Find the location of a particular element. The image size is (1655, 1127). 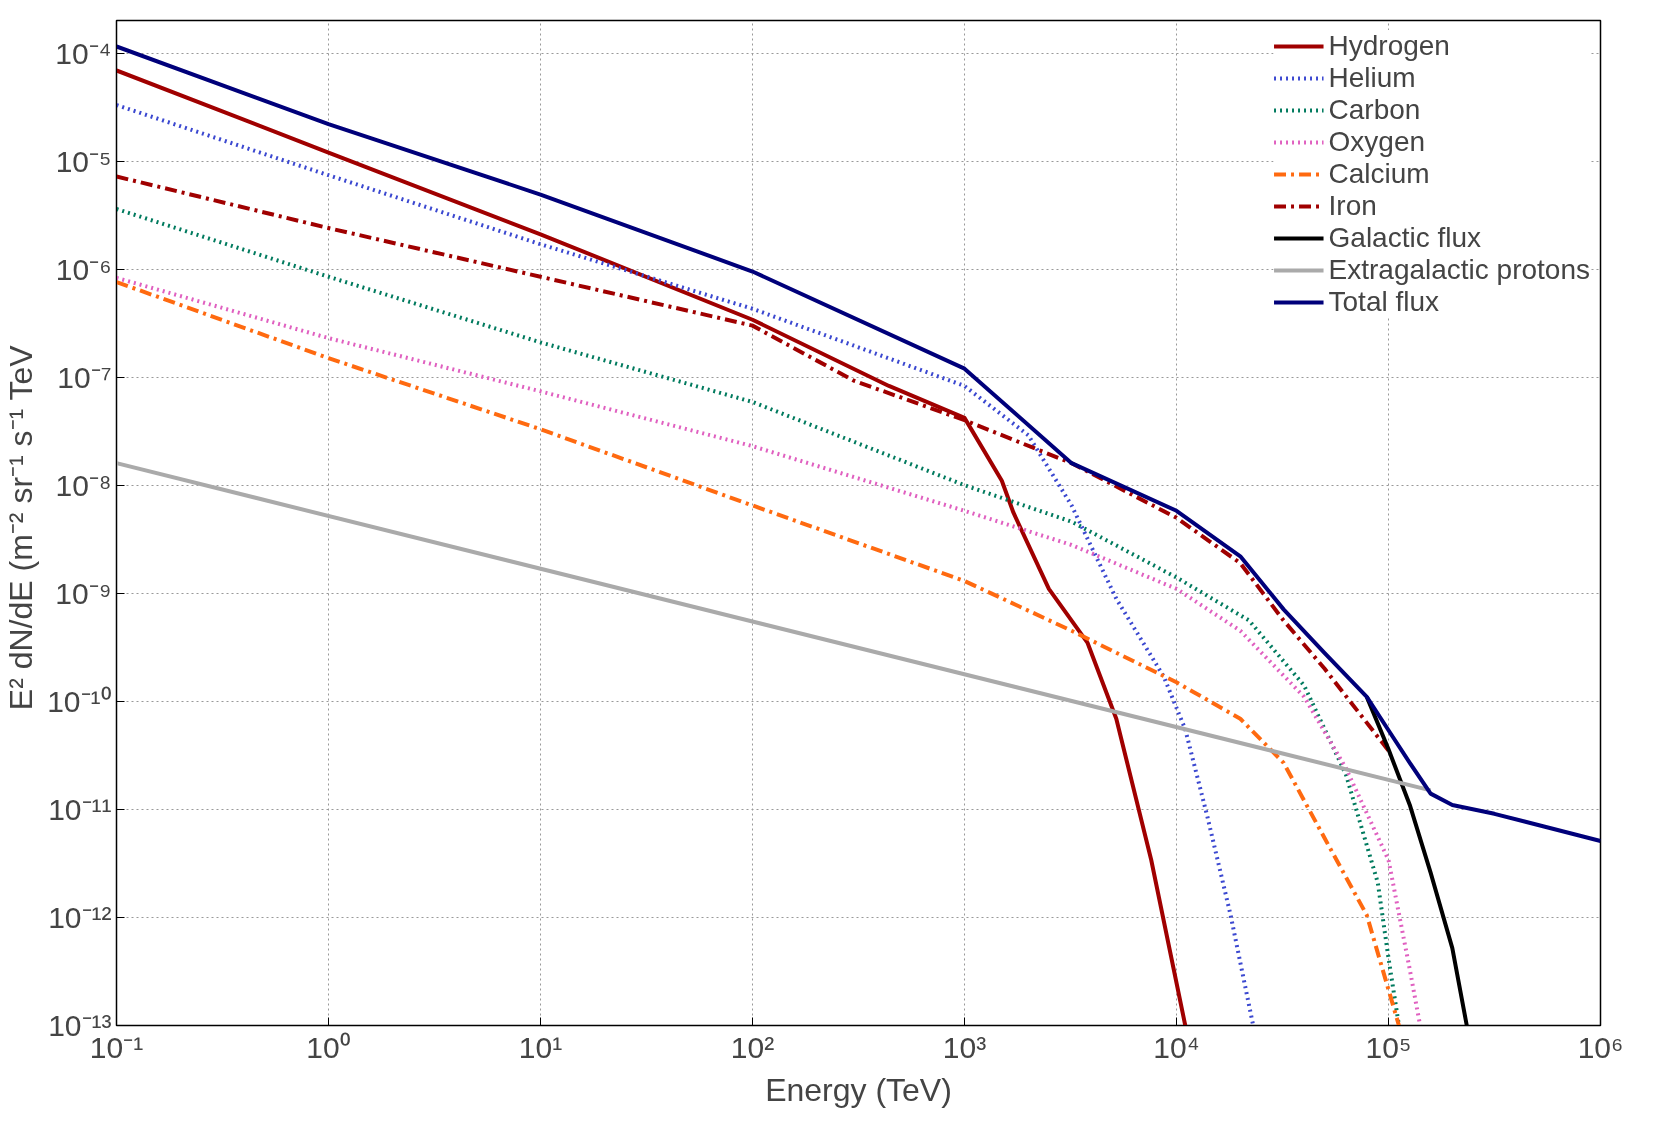

x-tick-label: 10⁰ is located at coordinates (328, 1047).